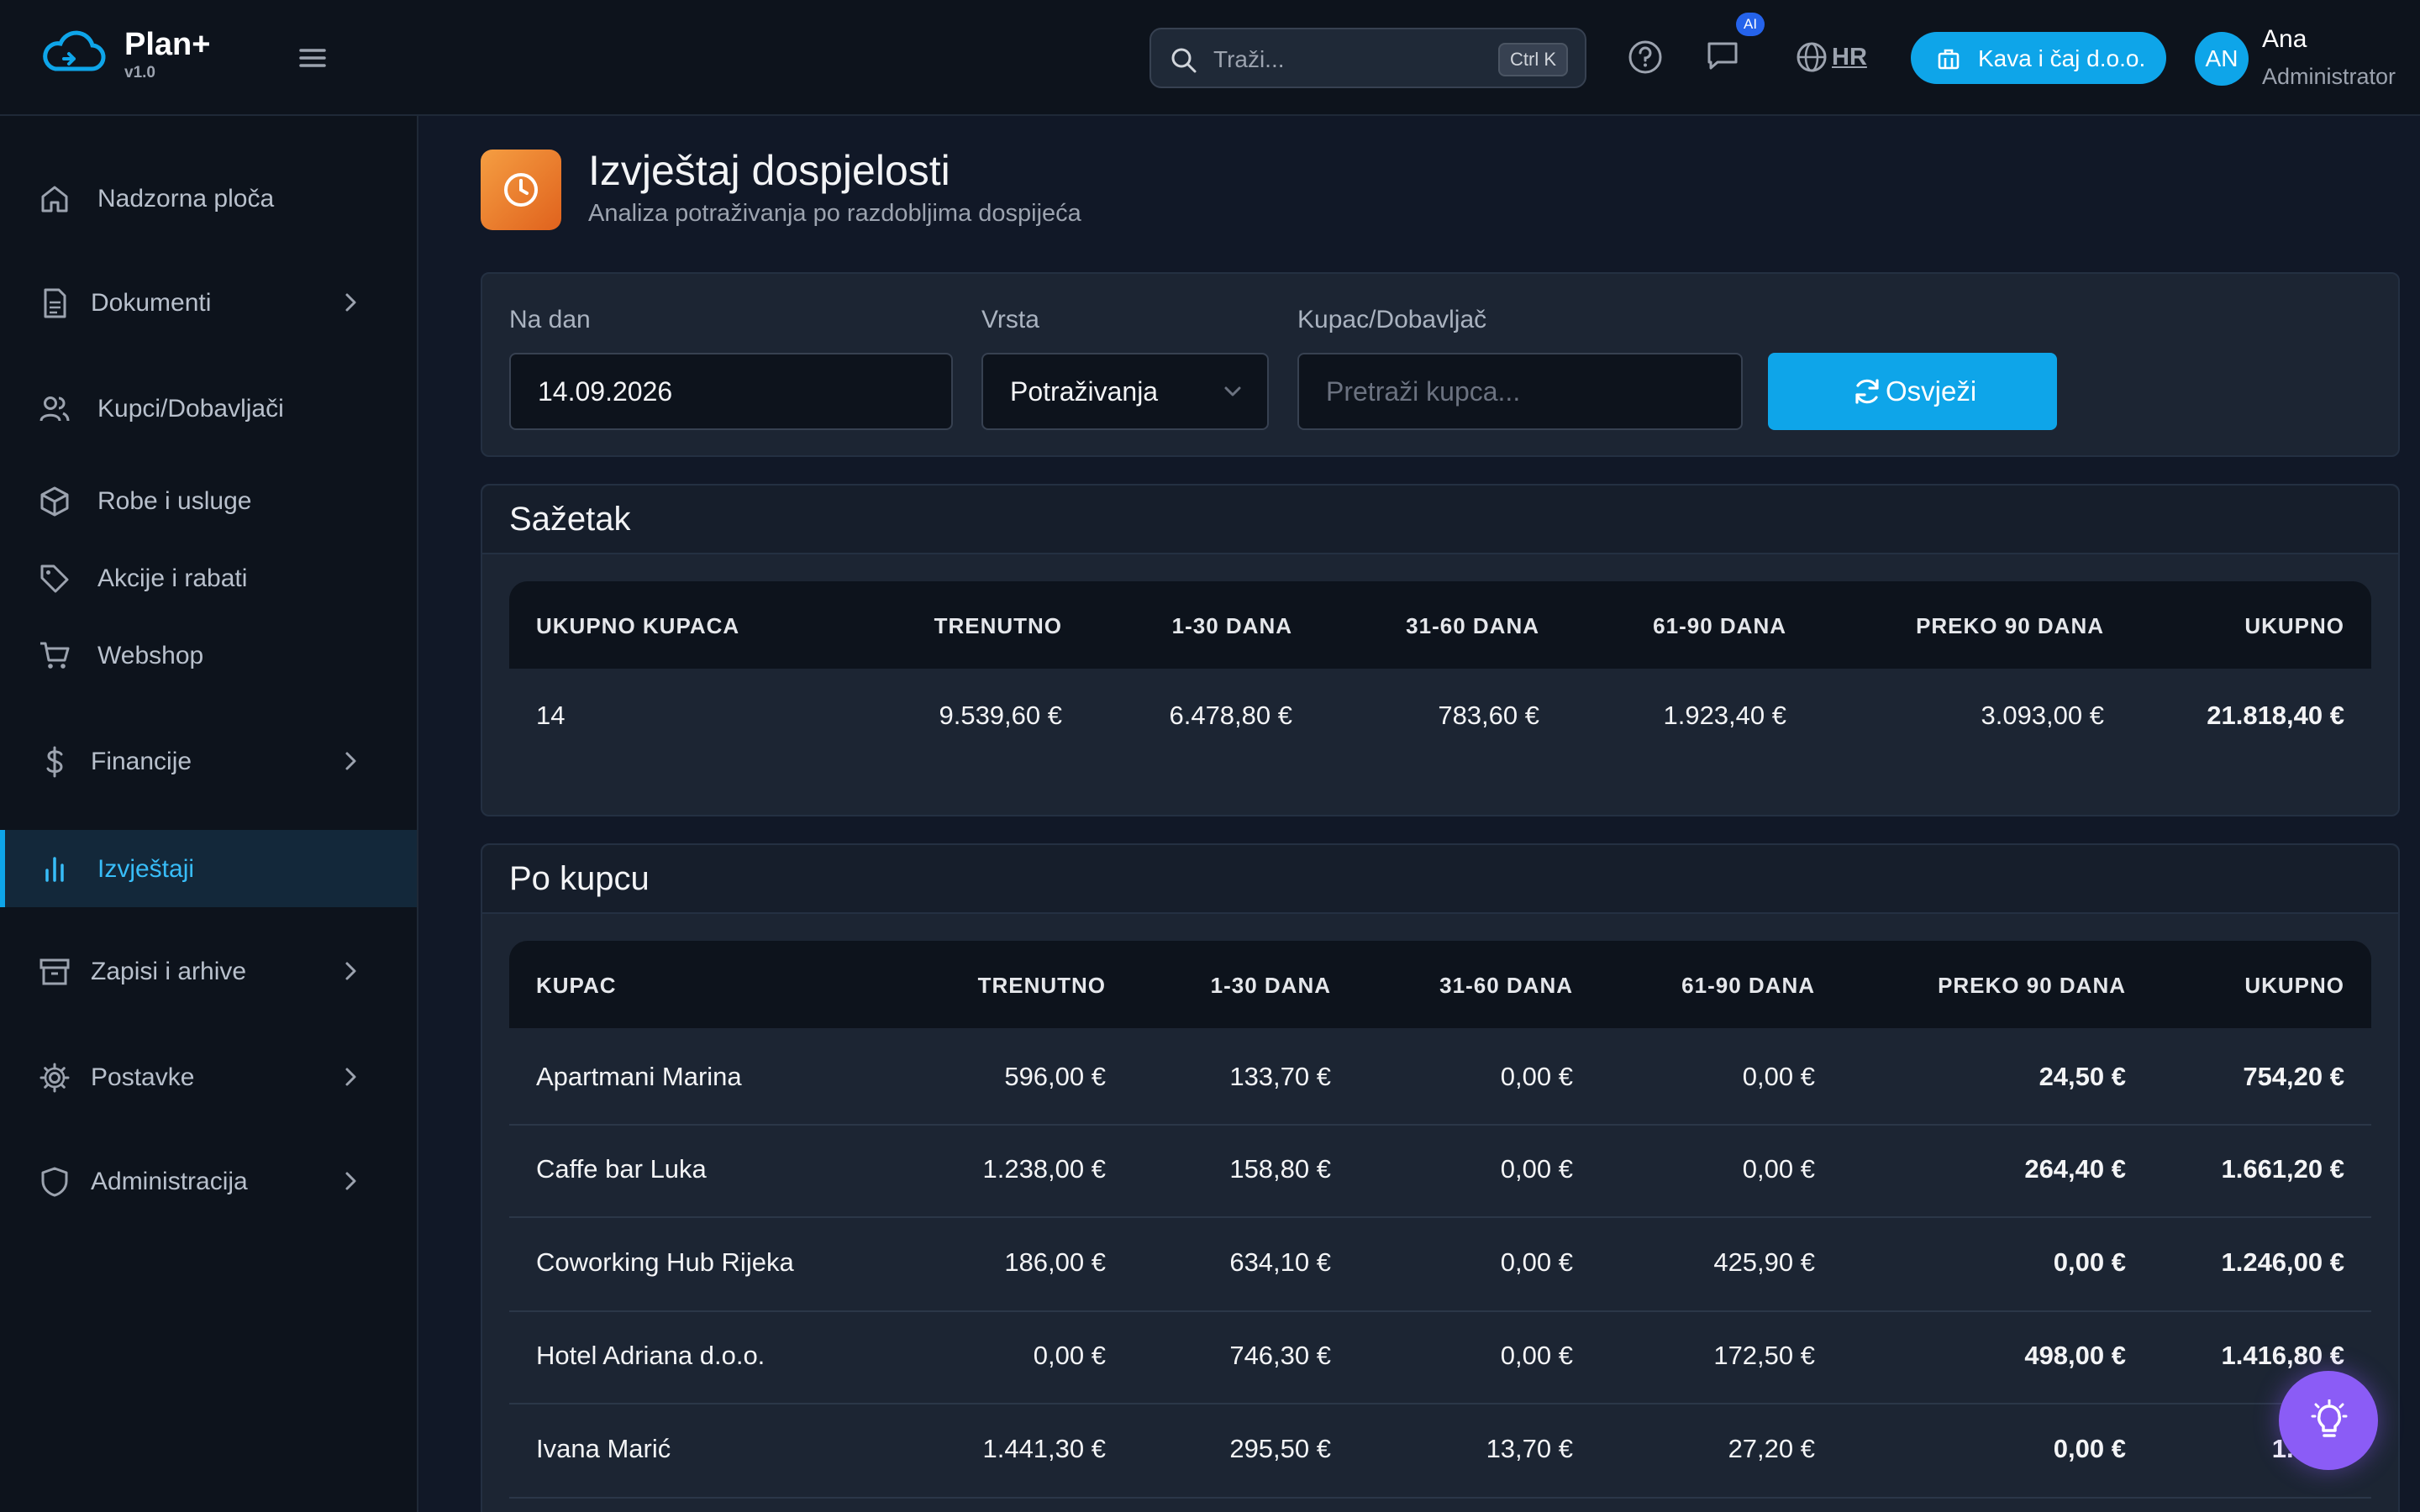  What do you see at coordinates (2222, 59) in the screenshot?
I see `avatar: AN` at bounding box center [2222, 59].